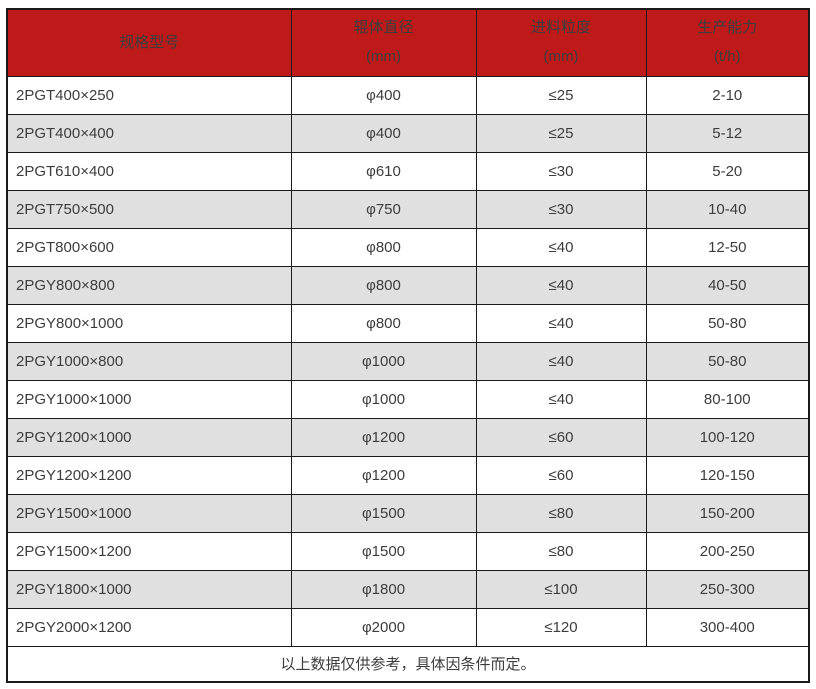  What do you see at coordinates (383, 171) in the screenshot?
I see `cell-roller-diameter: φ610` at bounding box center [383, 171].